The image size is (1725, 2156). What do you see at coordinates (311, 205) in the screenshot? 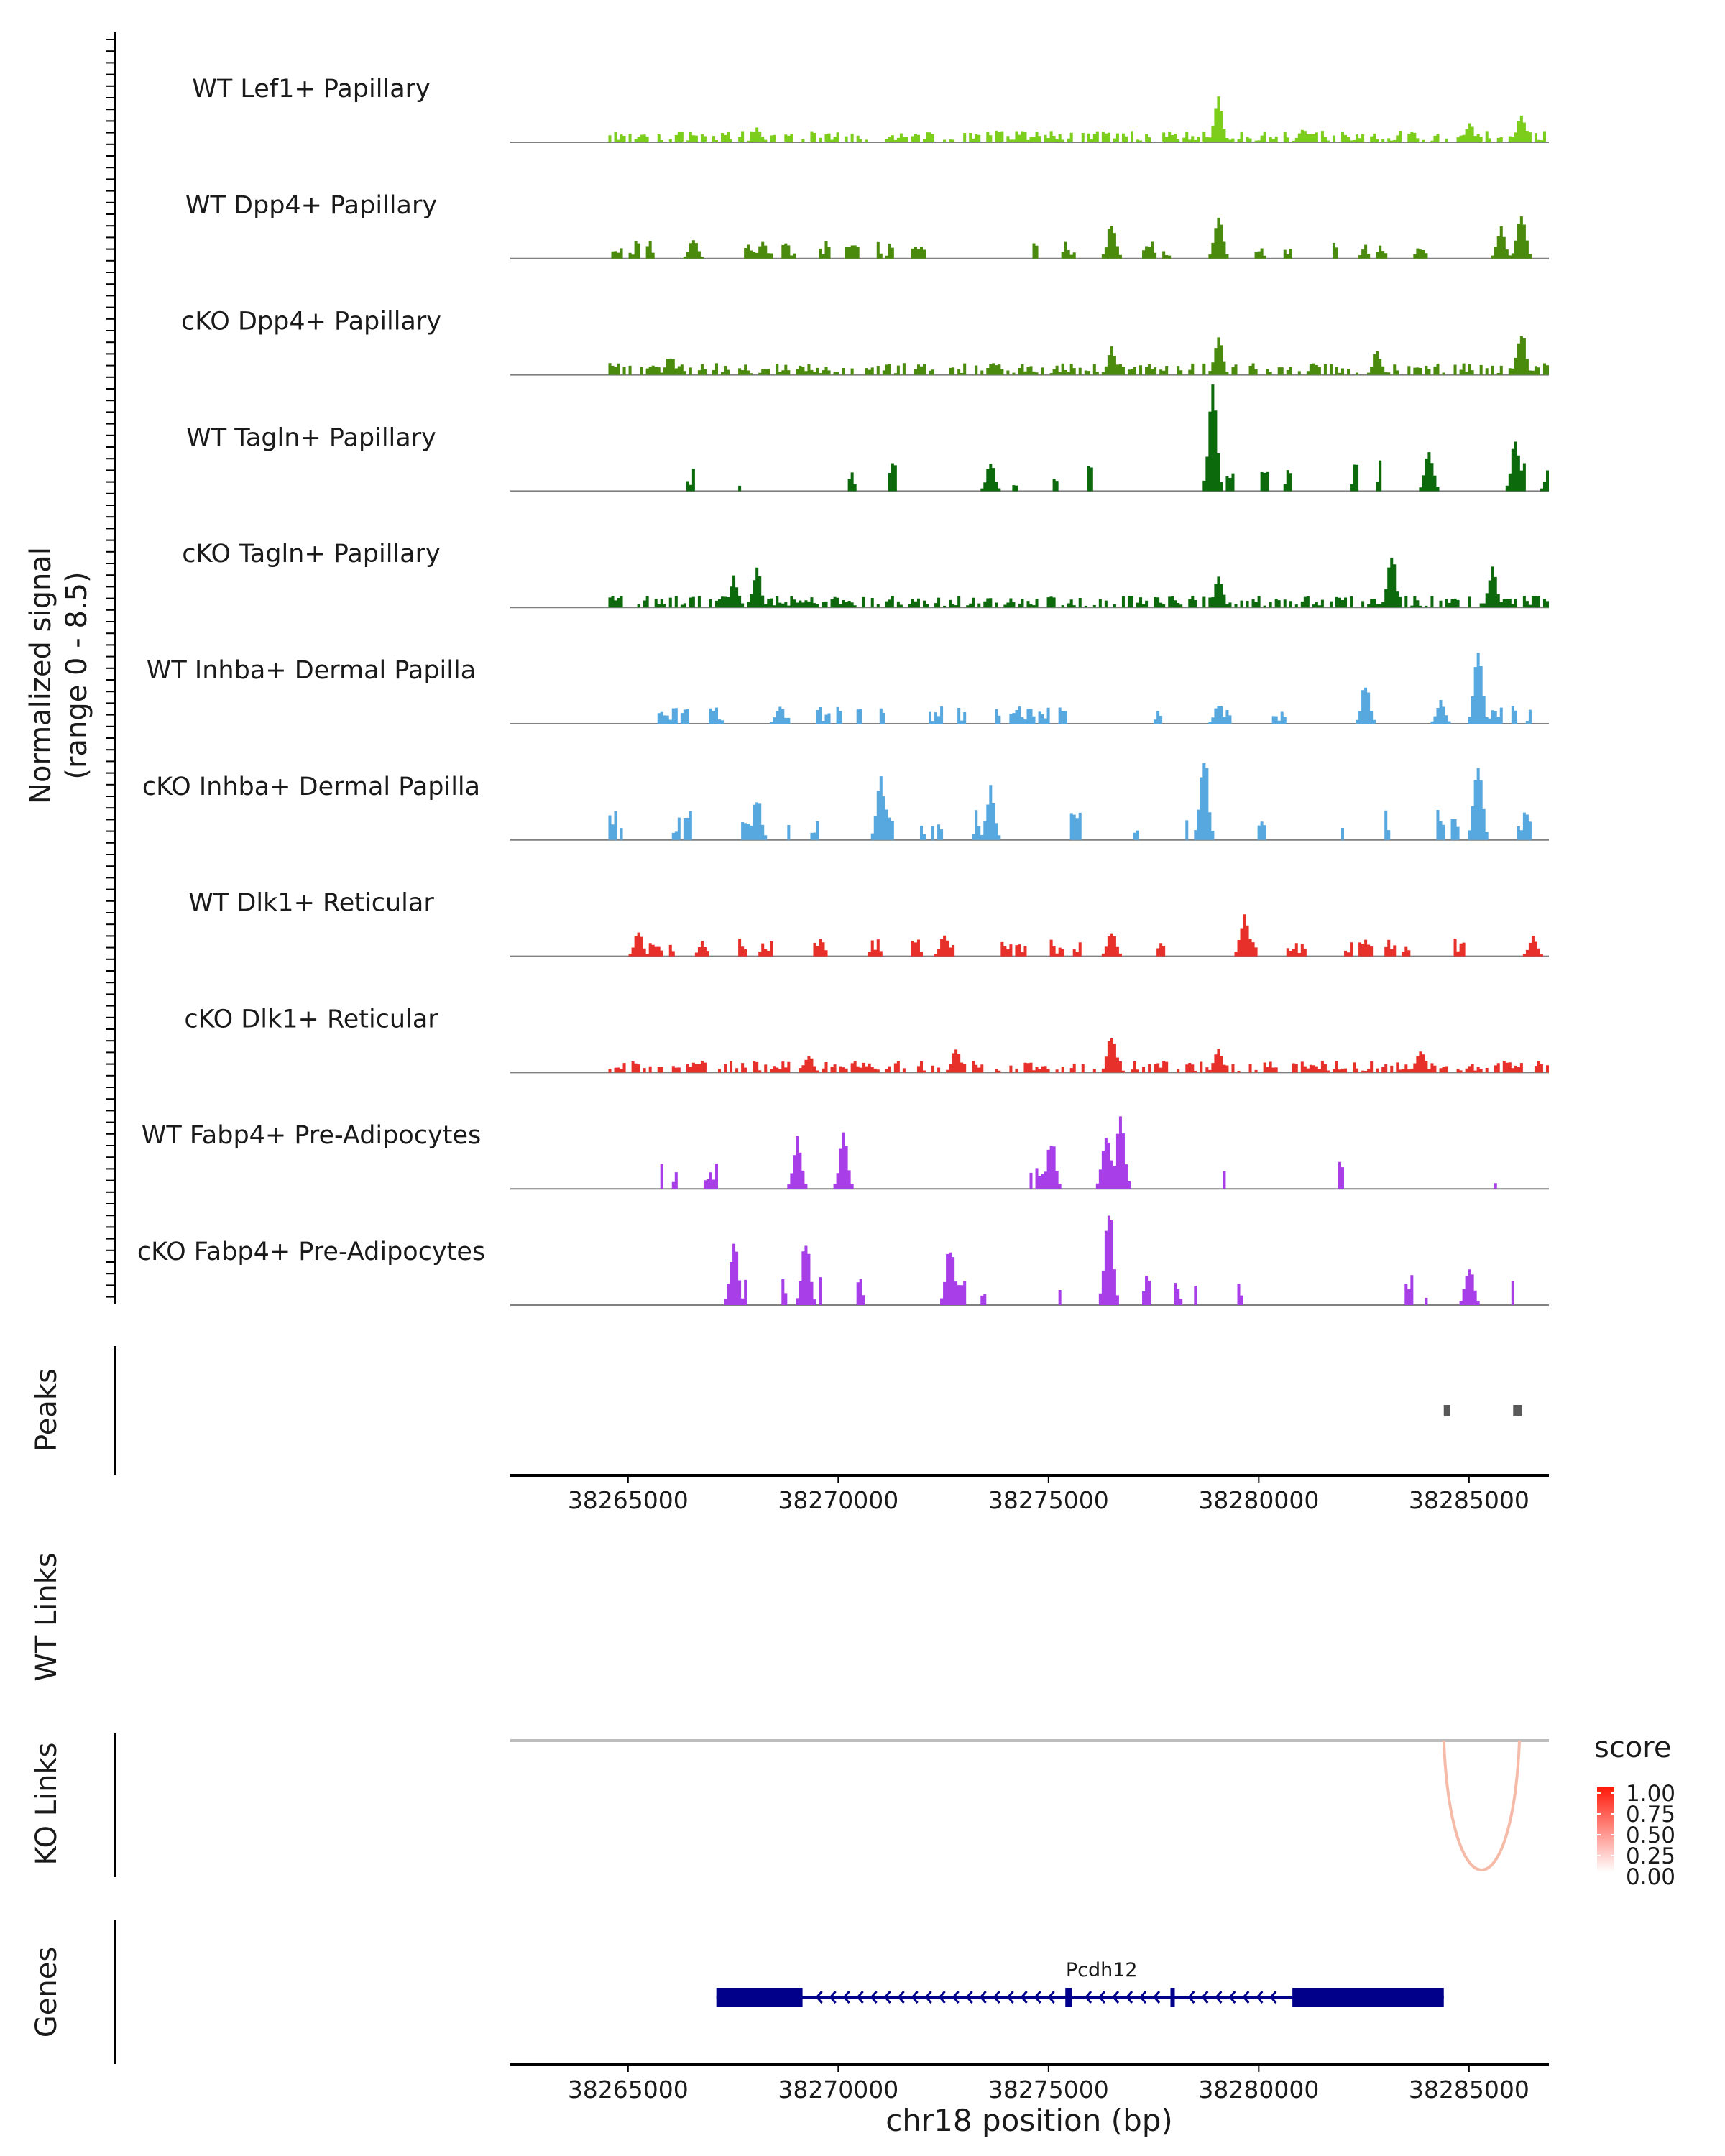
I see `track-label: WT Dpp4+ Papillary` at bounding box center [311, 205].